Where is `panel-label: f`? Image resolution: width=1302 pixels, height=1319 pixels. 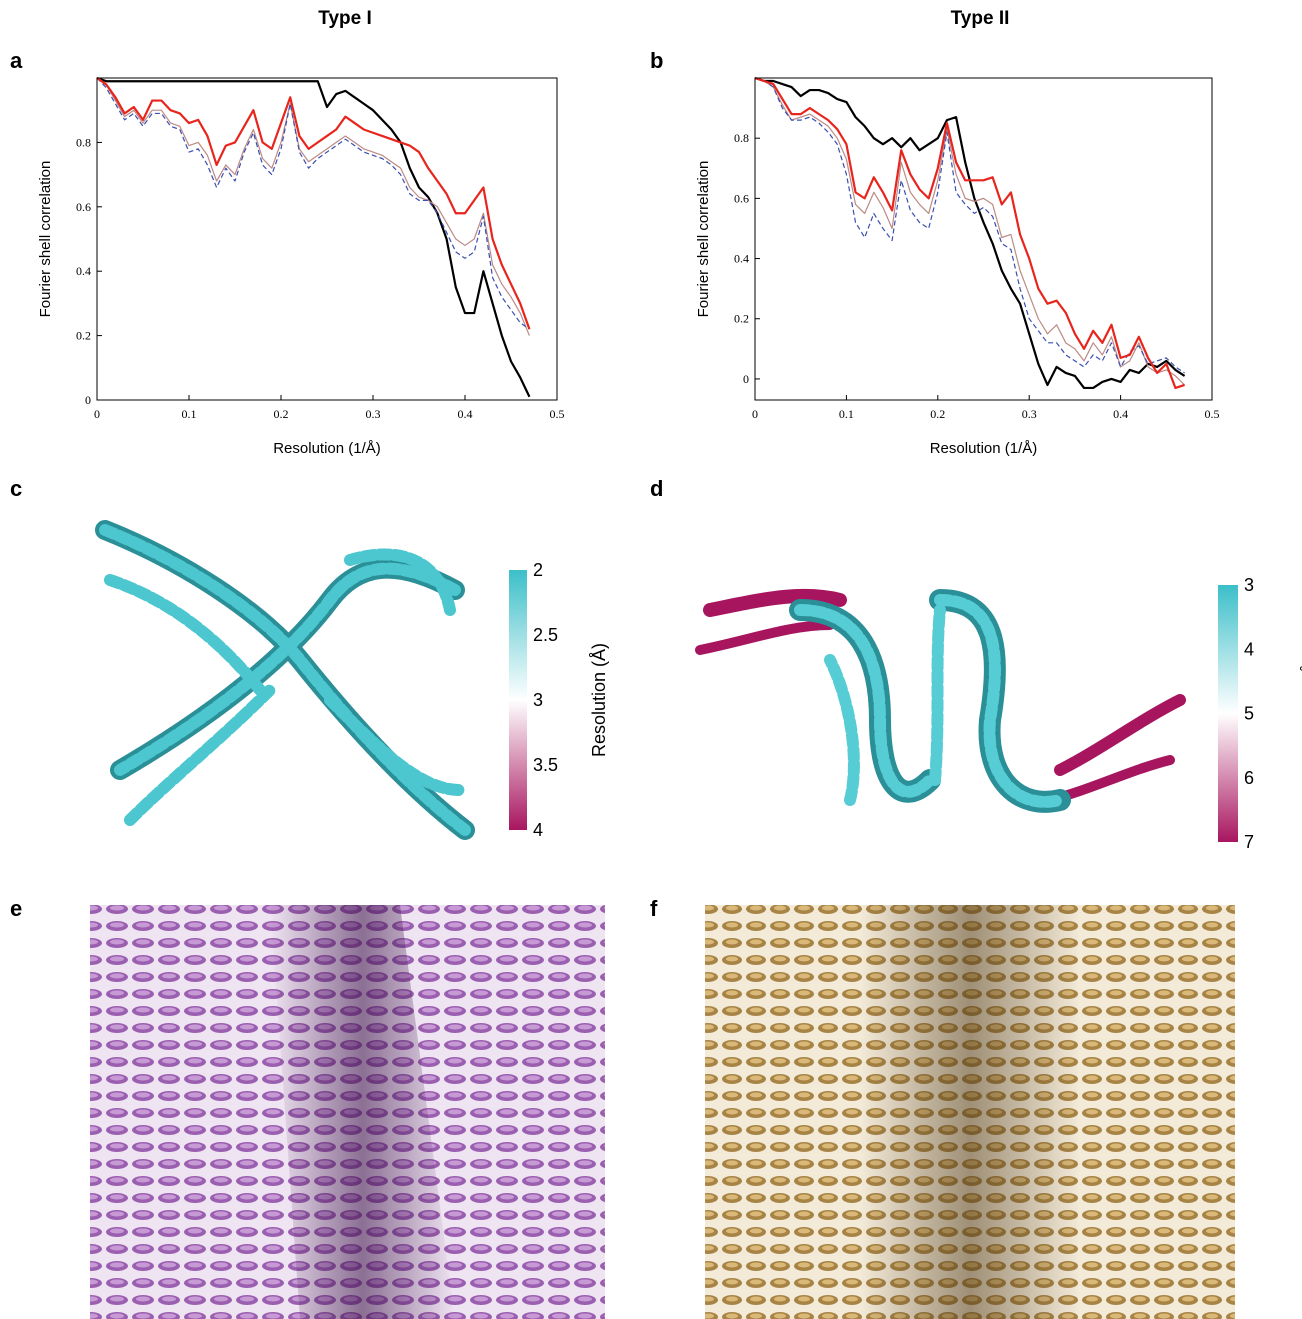 panel-label: f is located at coordinates (654, 908).